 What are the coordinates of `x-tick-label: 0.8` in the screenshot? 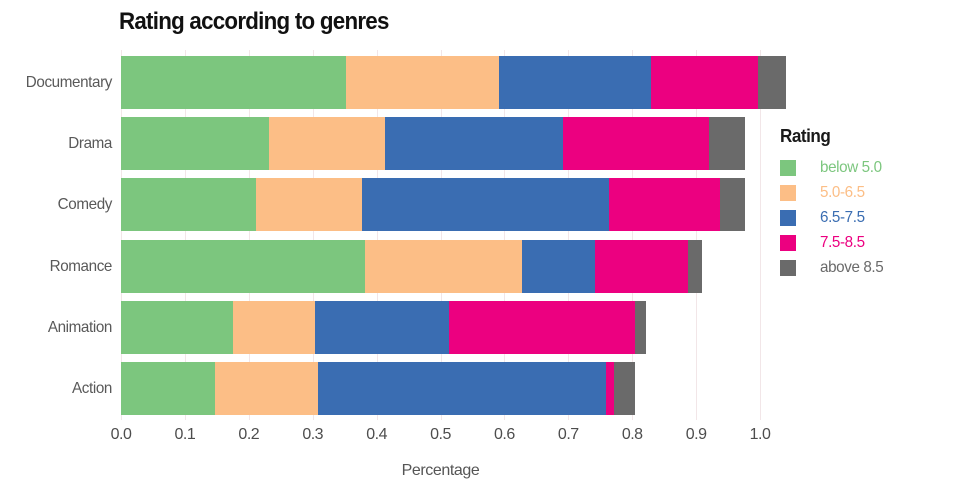 It's located at (632, 434).